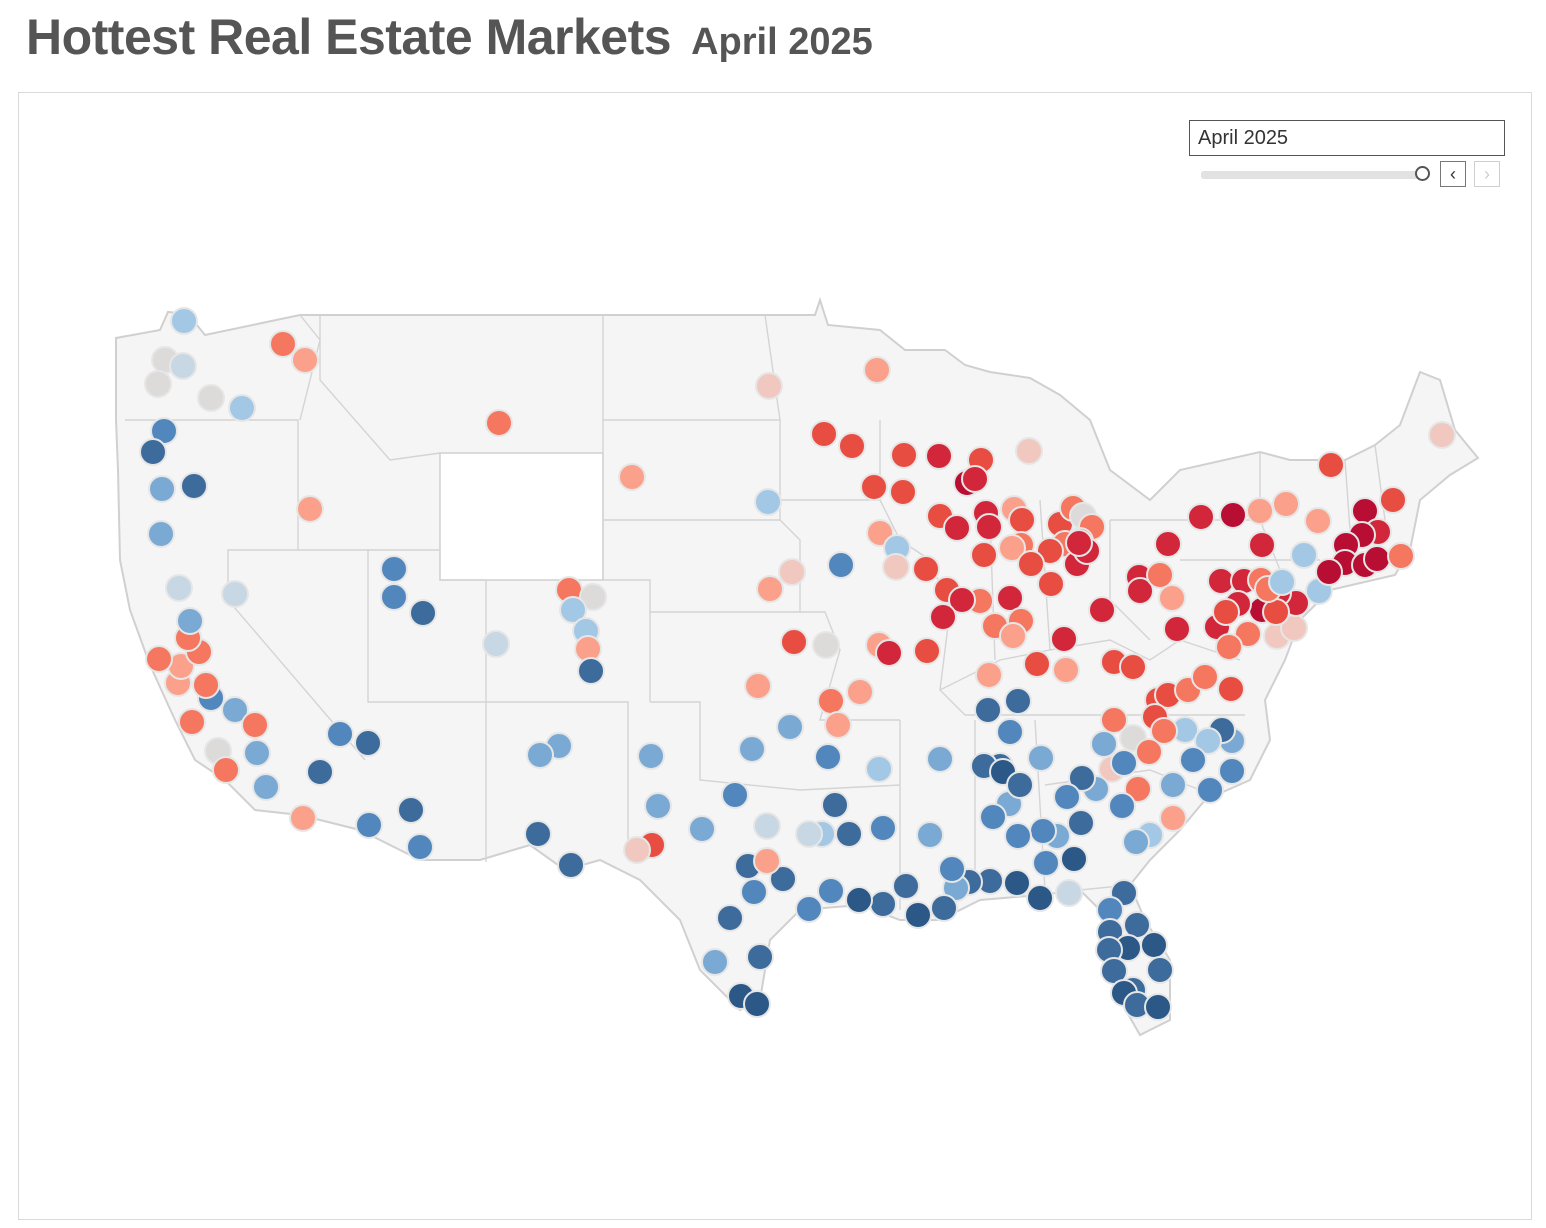 The height and width of the screenshot is (1228, 1546). What do you see at coordinates (1487, 174) in the screenshot?
I see `next-button: ›` at bounding box center [1487, 174].